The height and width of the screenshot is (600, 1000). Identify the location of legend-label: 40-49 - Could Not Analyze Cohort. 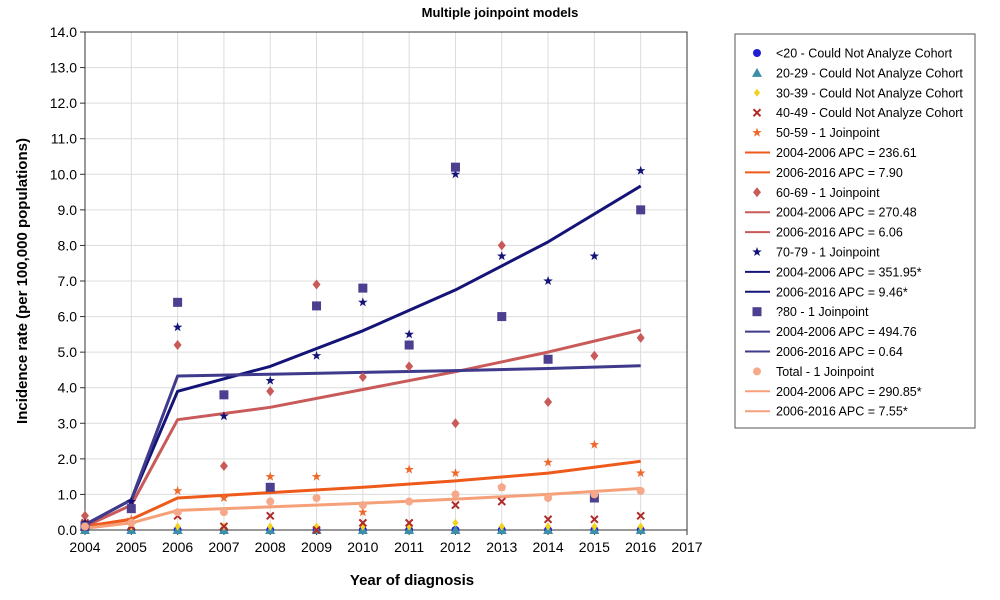
(869, 113).